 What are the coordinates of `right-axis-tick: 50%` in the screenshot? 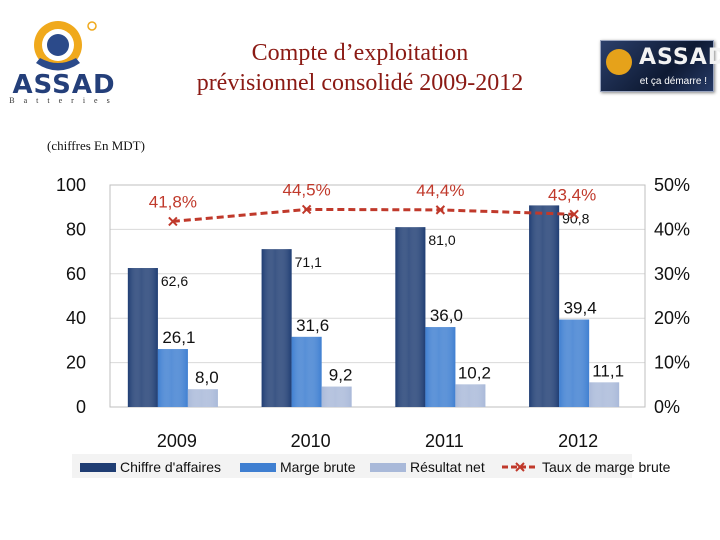 It's located at (672, 185).